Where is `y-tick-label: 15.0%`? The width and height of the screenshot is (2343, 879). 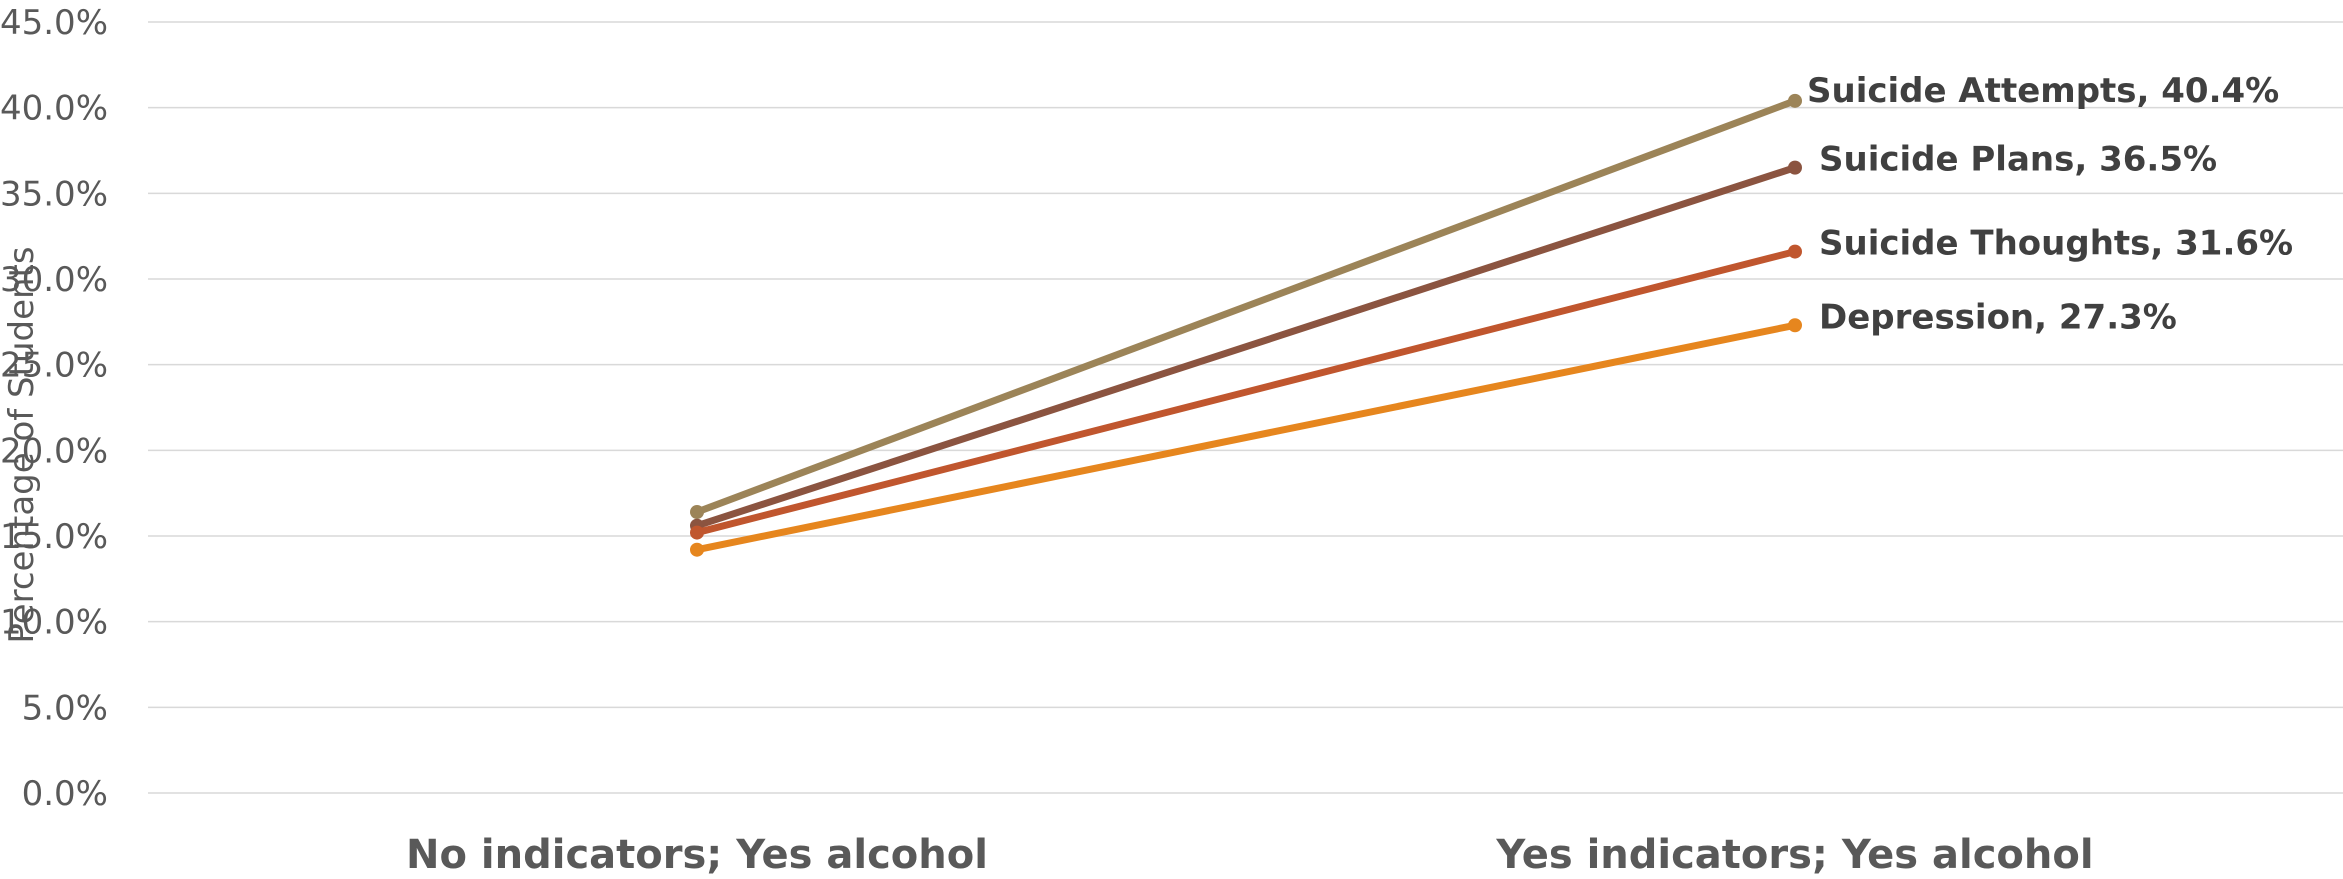 y-tick-label: 15.0% is located at coordinates (54, 537).